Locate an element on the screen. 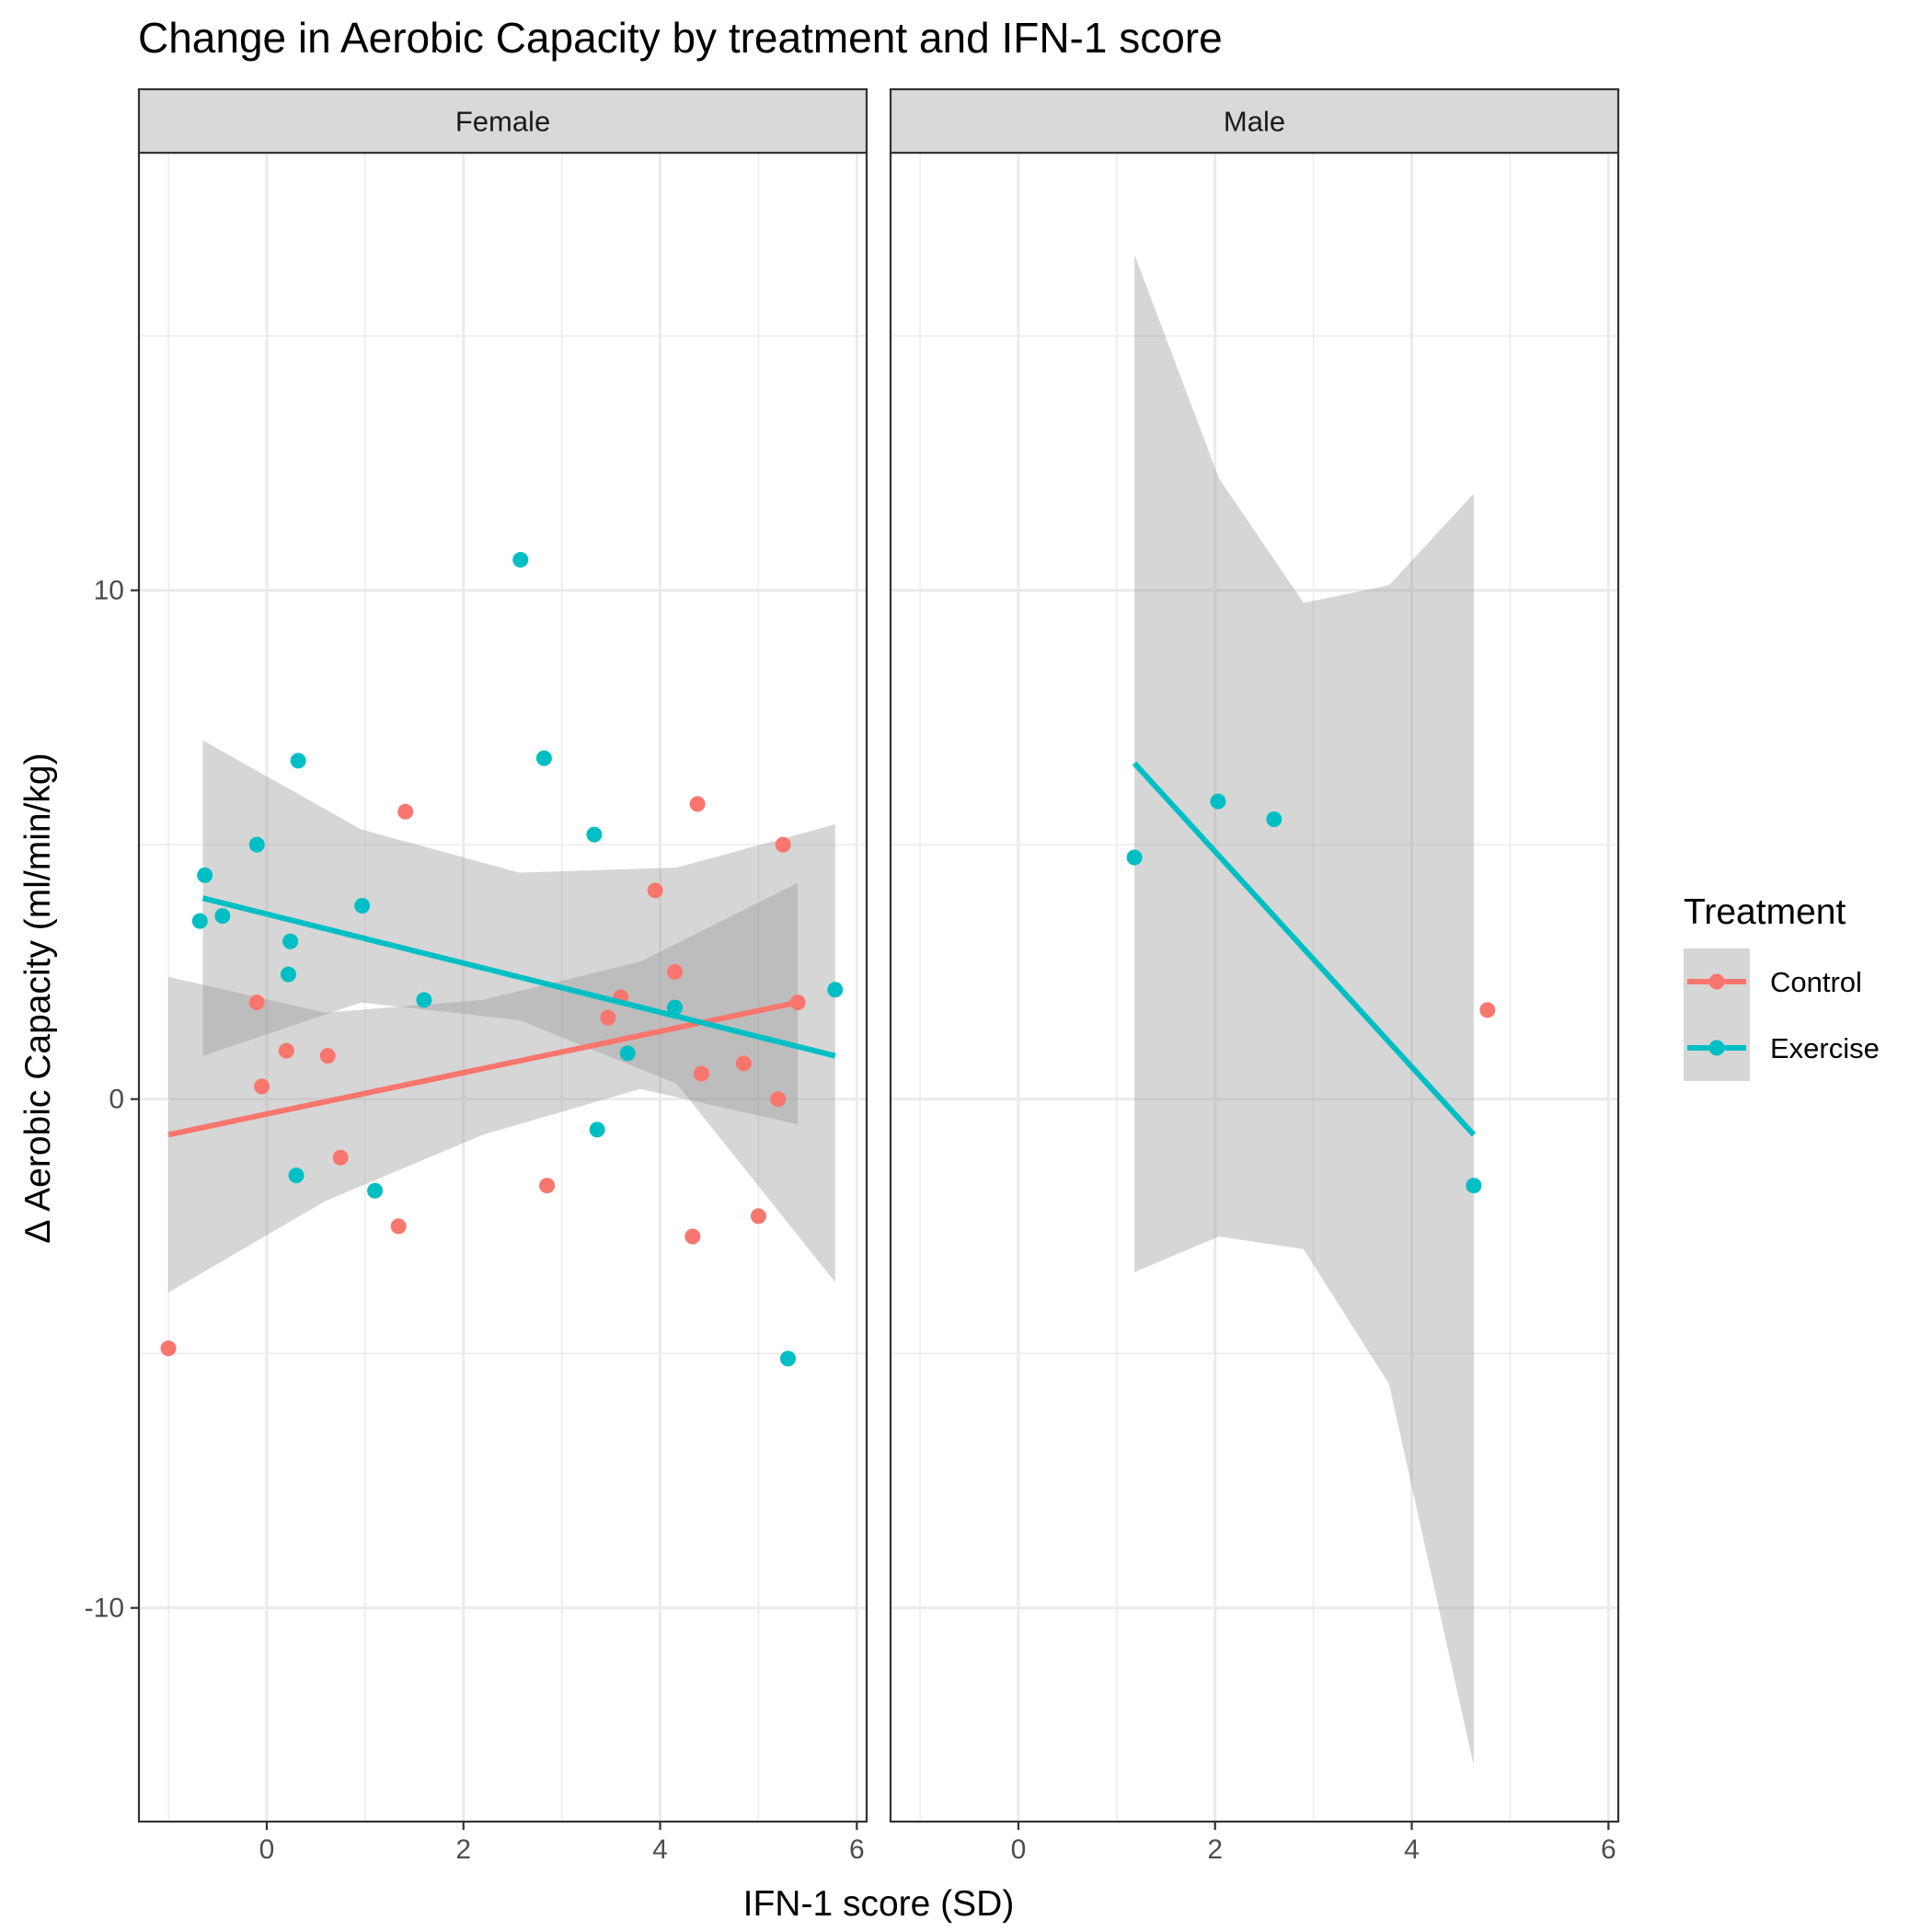 The width and height of the screenshot is (1932, 1932). confidence-band-control is located at coordinates (483, 1087).